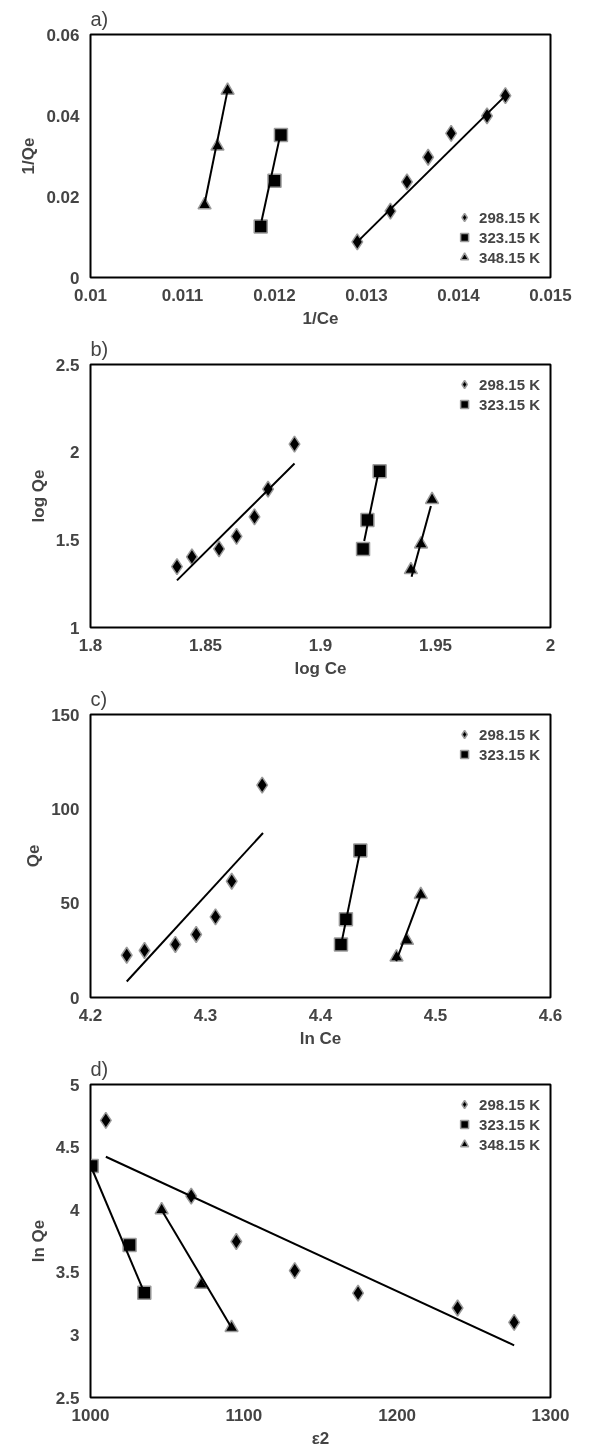  Describe the element at coordinates (67, 1273) in the screenshot. I see `y-tick-label: 3.5` at that location.